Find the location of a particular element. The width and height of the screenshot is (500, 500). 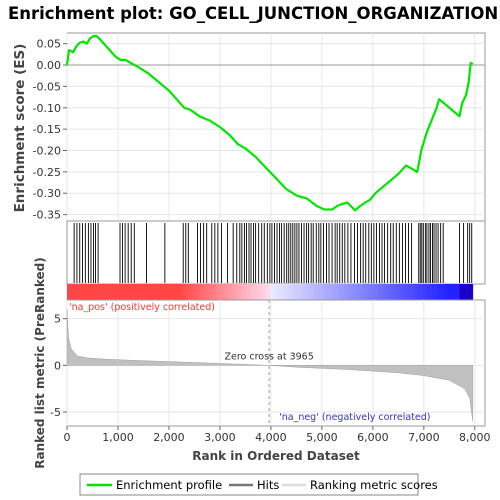

es-y-axis-label: Enrichment score (ES) is located at coordinates (20, 128).